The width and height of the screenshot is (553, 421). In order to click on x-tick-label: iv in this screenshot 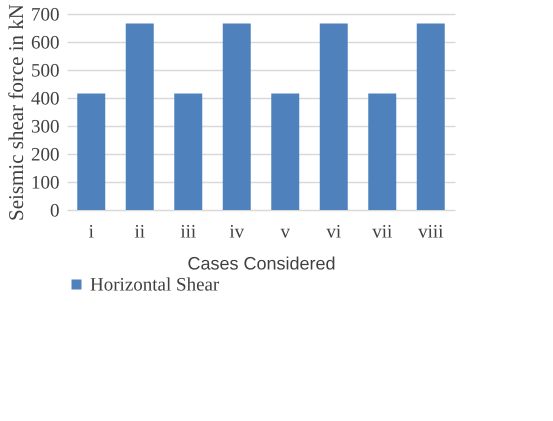, I will do `click(237, 232)`.